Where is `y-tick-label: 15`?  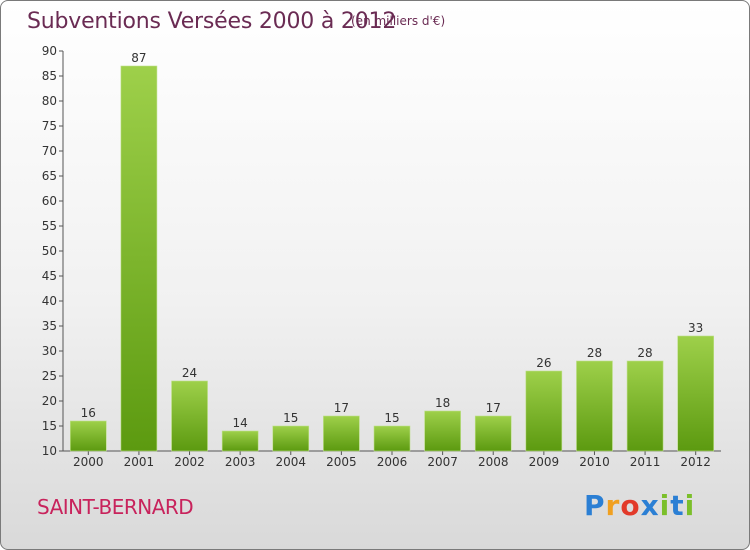
y-tick-label: 15 is located at coordinates (49, 426).